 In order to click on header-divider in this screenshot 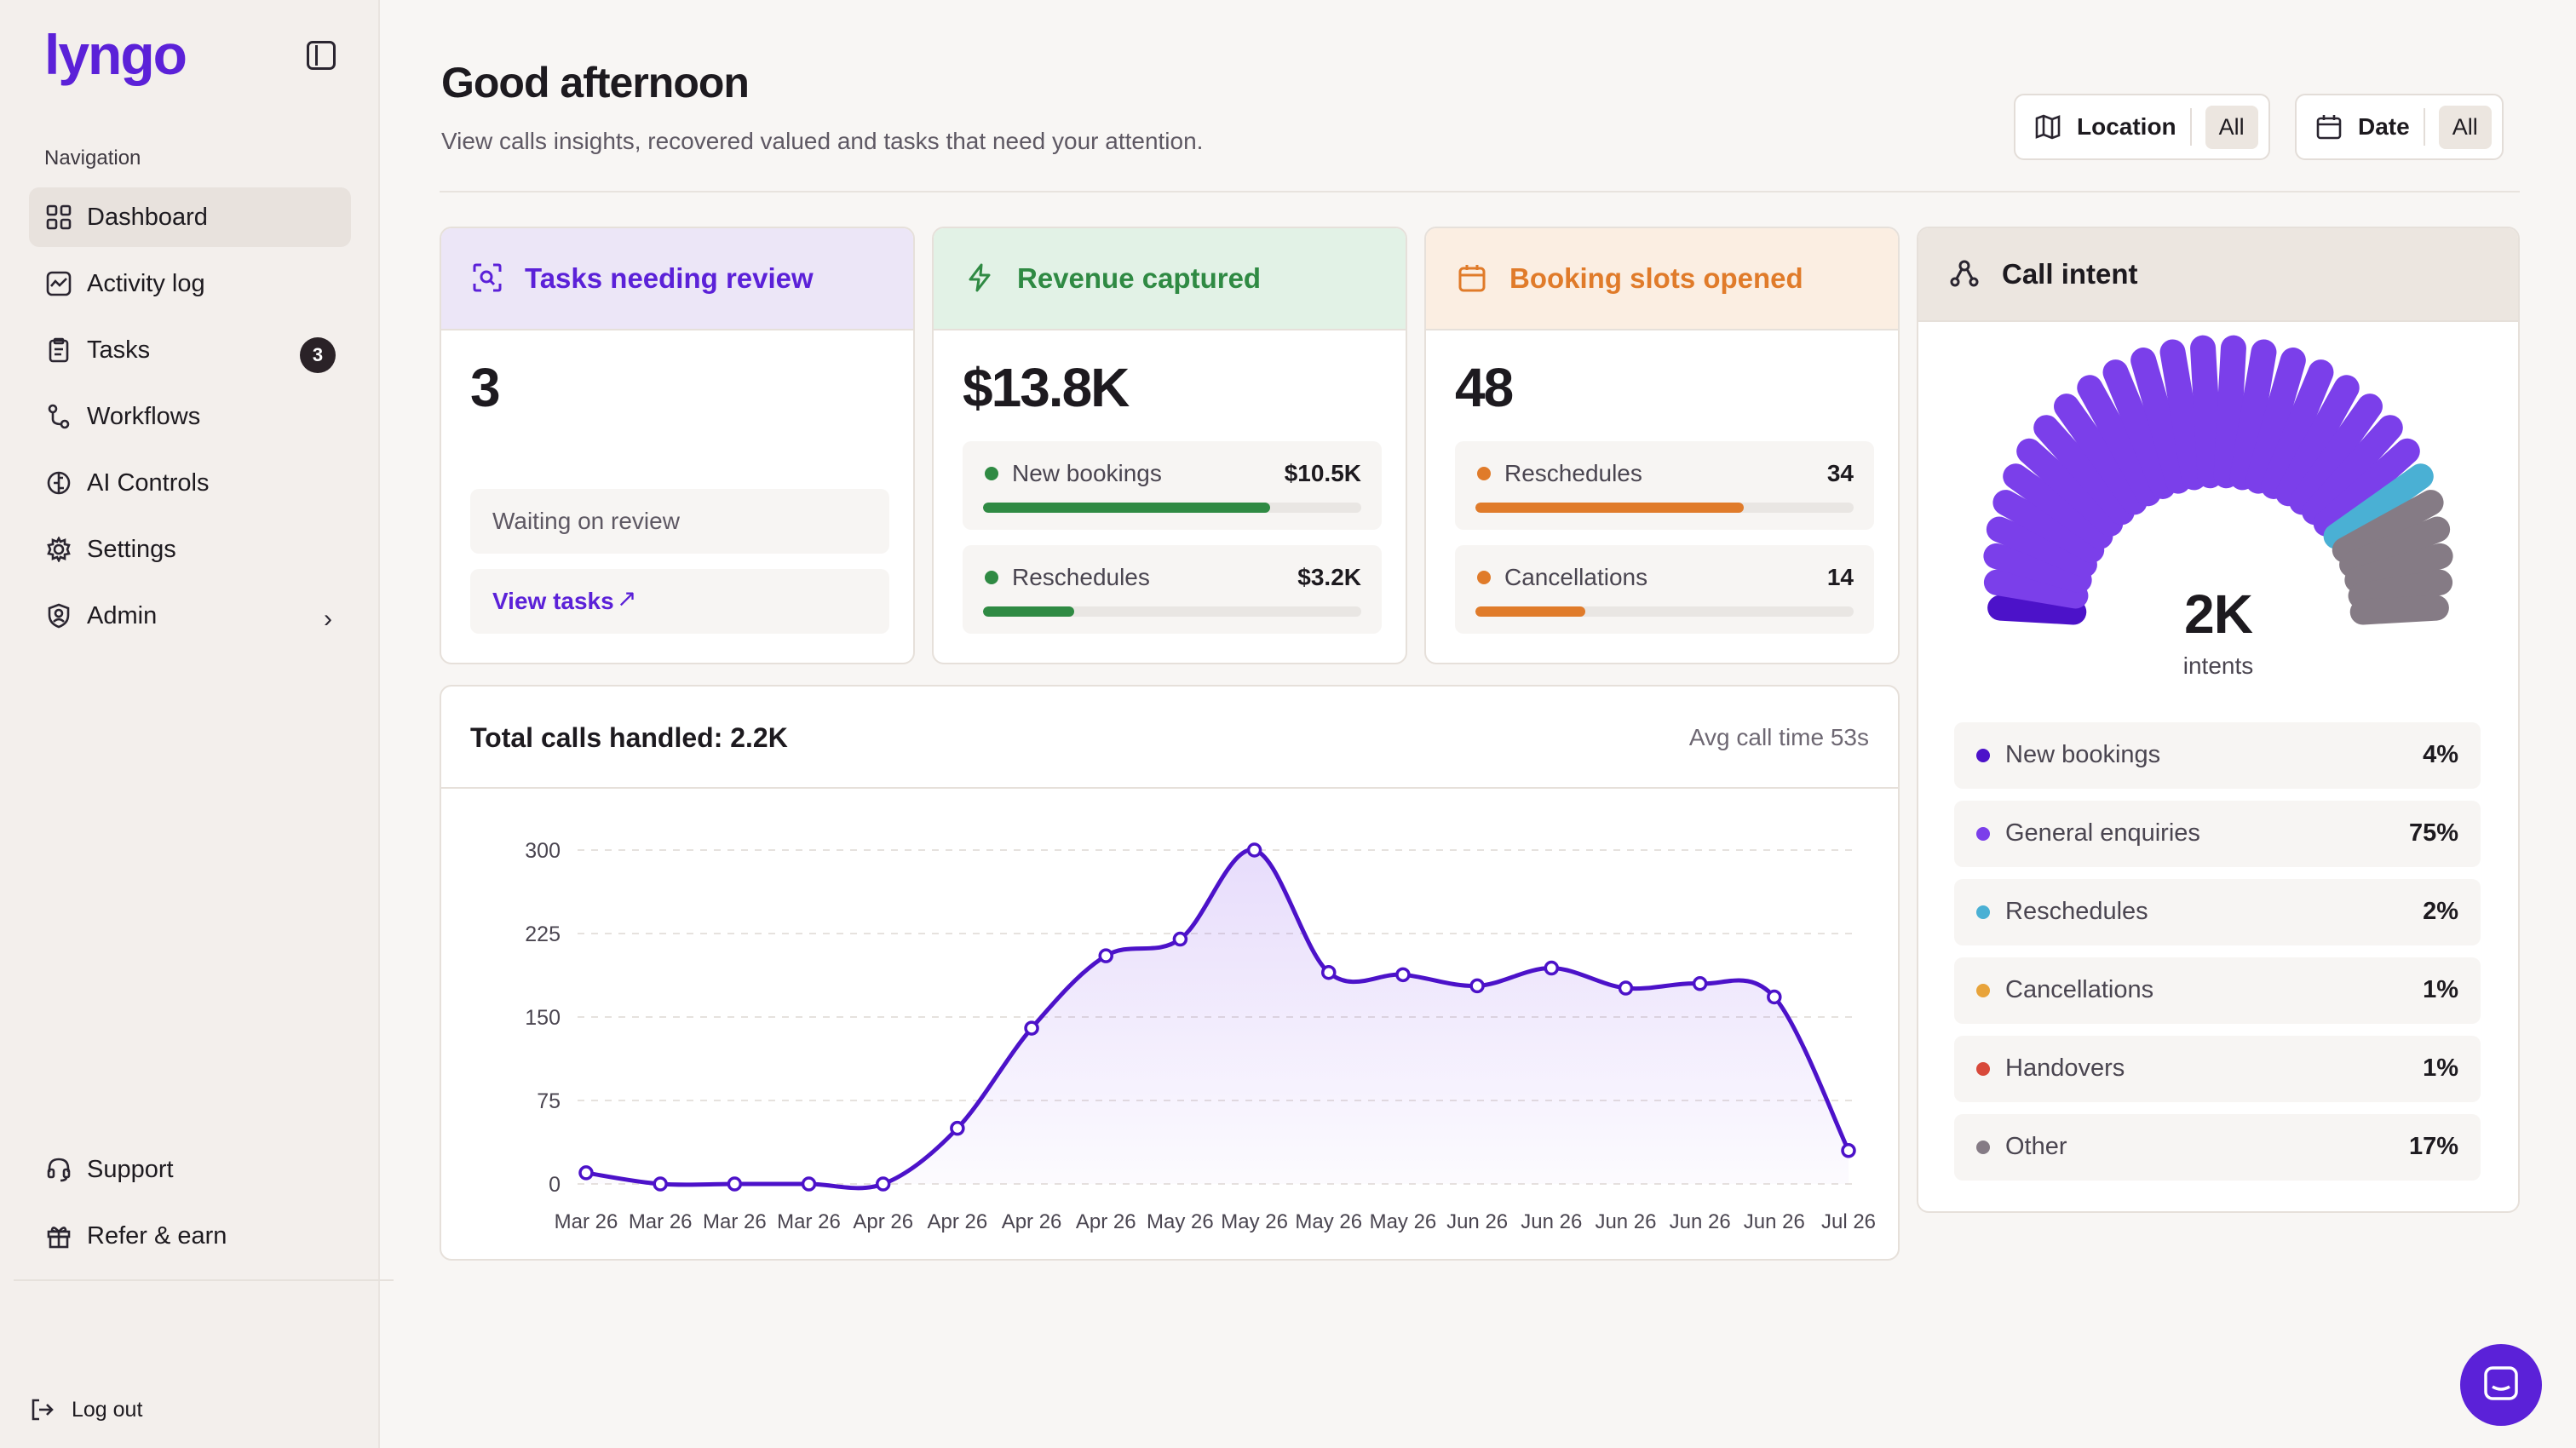, I will do `click(1480, 192)`.